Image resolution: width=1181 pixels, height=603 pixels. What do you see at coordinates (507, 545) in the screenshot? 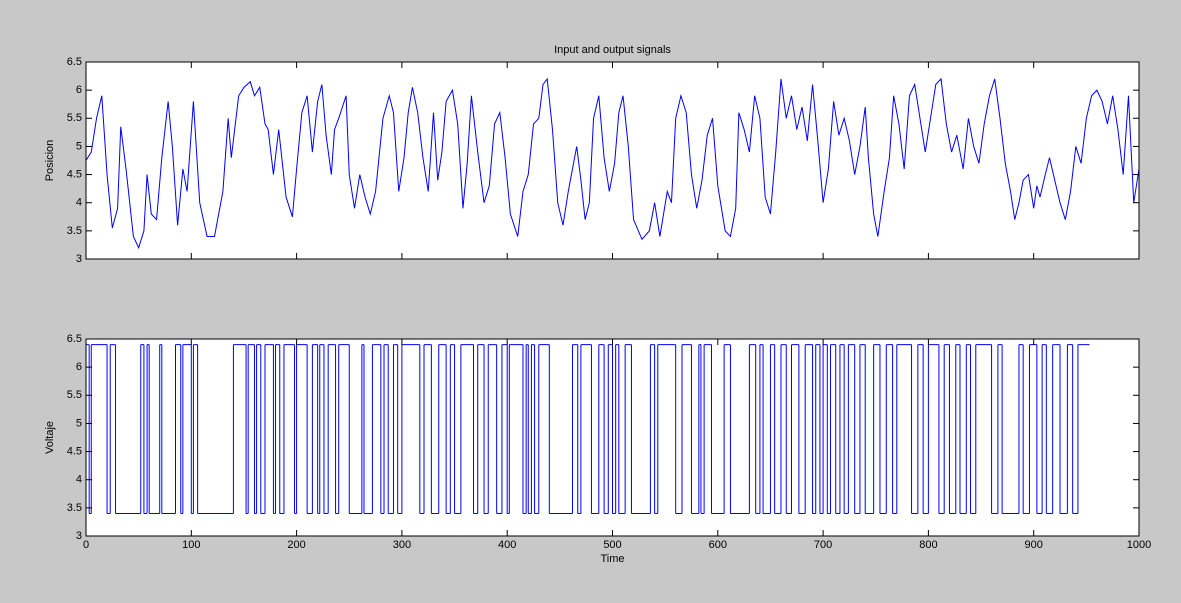
I see `x-tick-label: 400` at bounding box center [507, 545].